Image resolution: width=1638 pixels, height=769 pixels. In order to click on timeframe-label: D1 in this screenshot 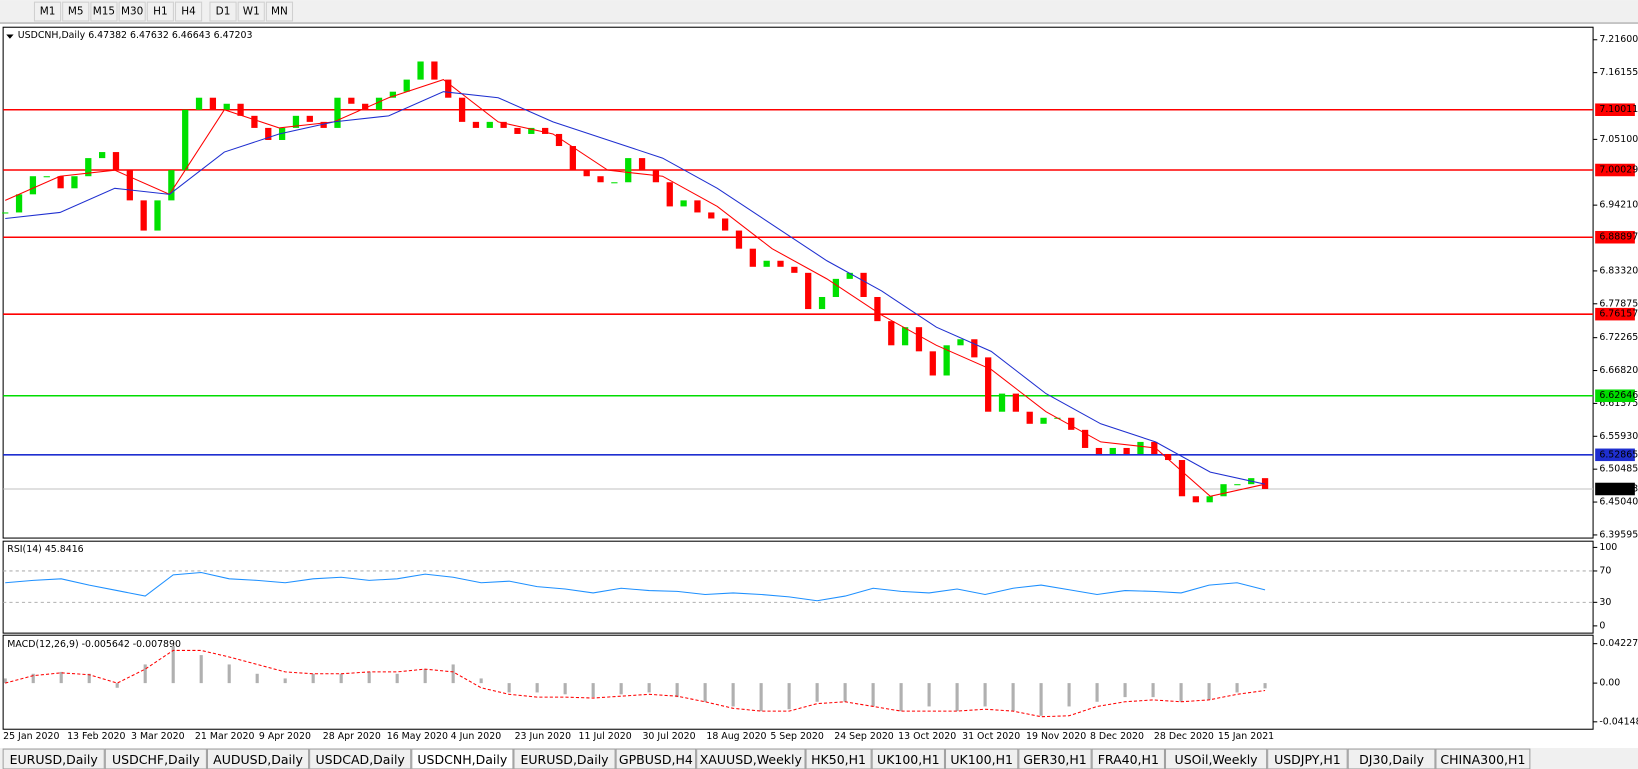, I will do `click(223, 12)`.